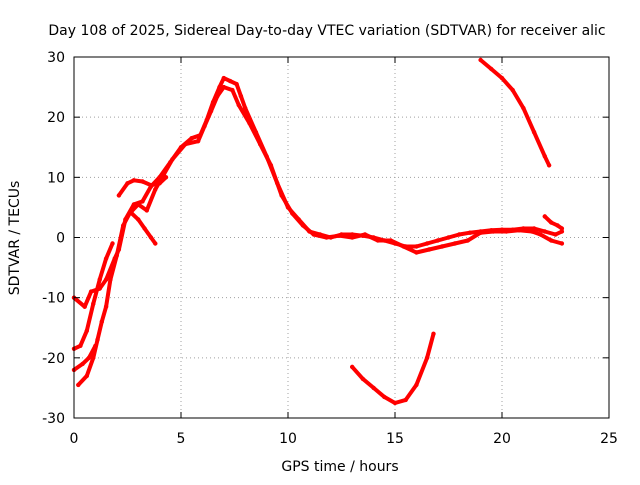 The image size is (640, 485). Describe the element at coordinates (181, 439) in the screenshot. I see `x-tick-label: 5` at that location.